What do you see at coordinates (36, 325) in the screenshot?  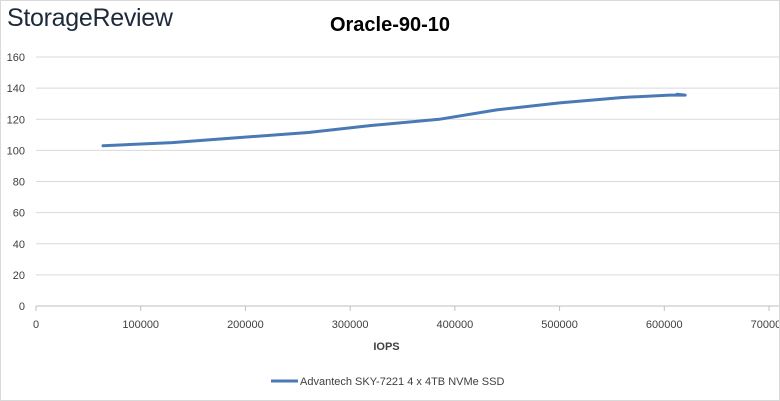 I see `x-tick-label: 0` at bounding box center [36, 325].